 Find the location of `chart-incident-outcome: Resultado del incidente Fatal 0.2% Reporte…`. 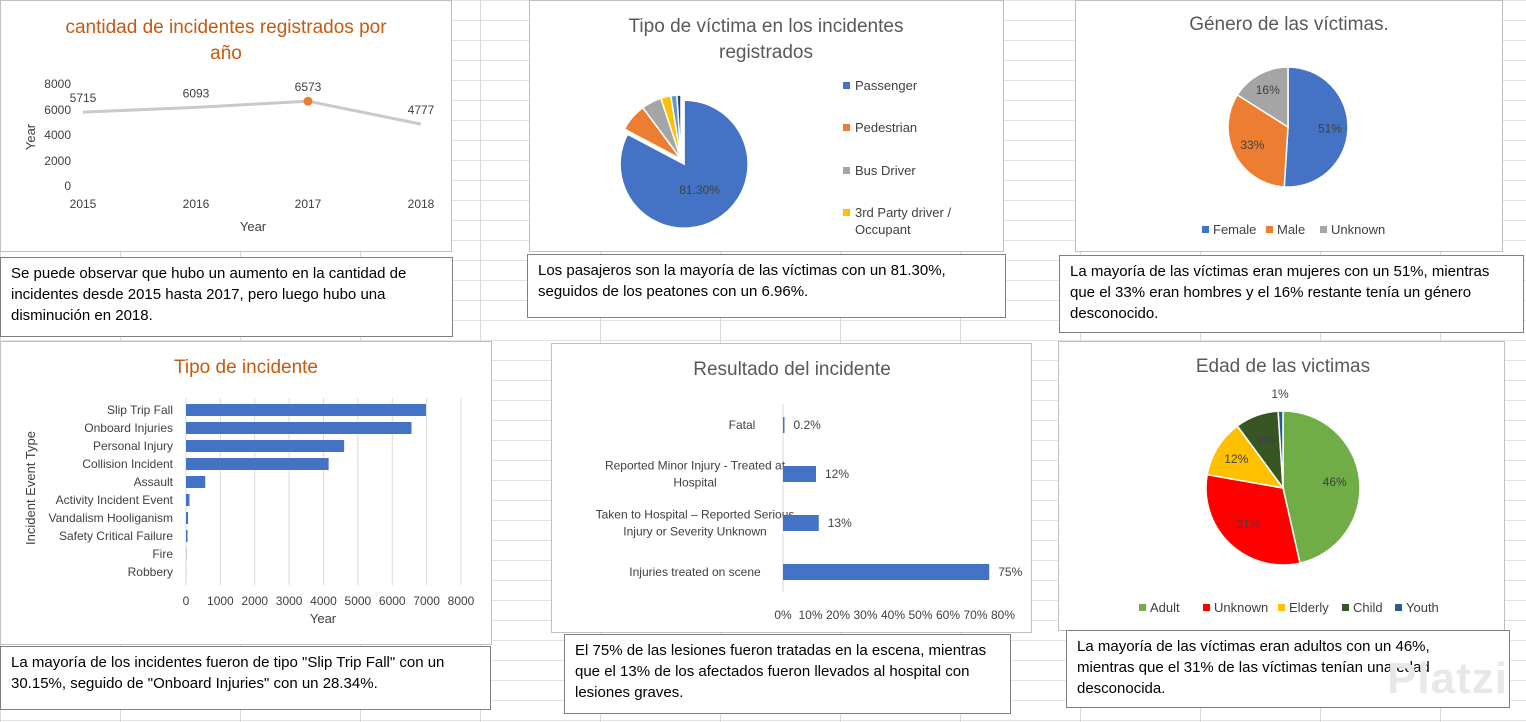

chart-incident-outcome: Resultado del incidente Fatal 0.2% Reporte… is located at coordinates (791, 488).